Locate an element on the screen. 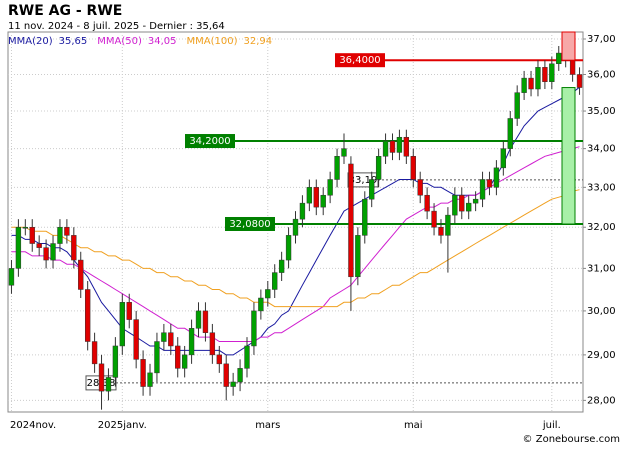 The height and width of the screenshot is (450, 625). y-tick-label: 35,00 is located at coordinates (601, 111).